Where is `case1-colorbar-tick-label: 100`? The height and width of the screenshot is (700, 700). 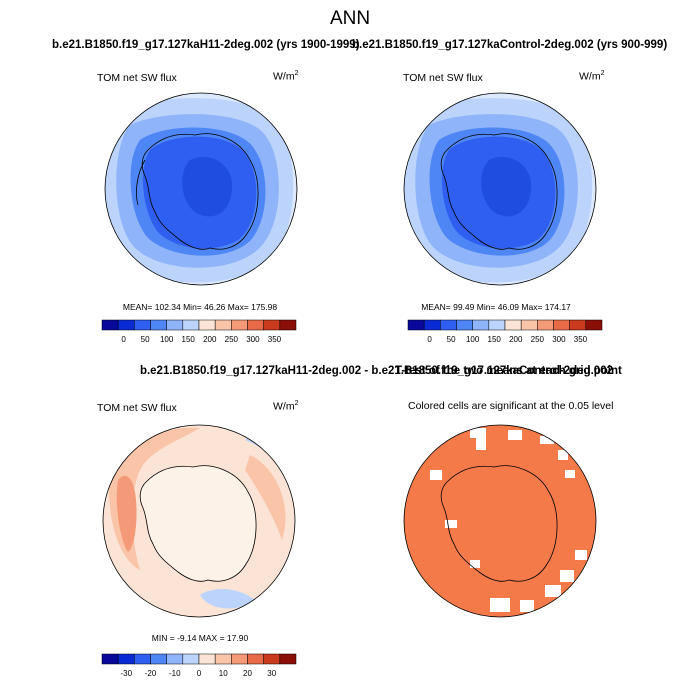 case1-colorbar-tick-label: 100 is located at coordinates (167, 339).